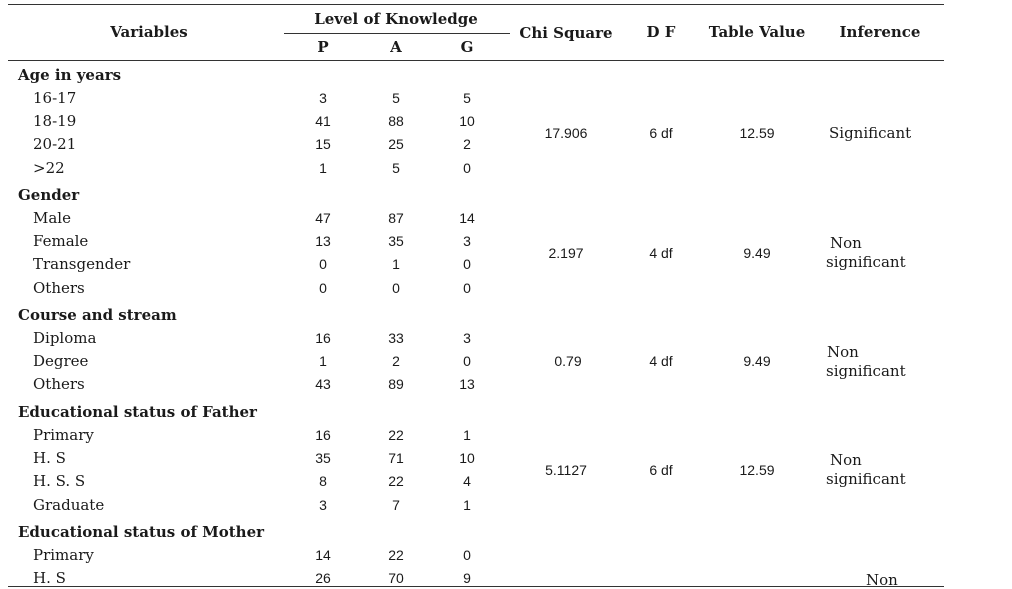 Image resolution: width=1012 pixels, height=589 pixels. What do you see at coordinates (55, 121) in the screenshot?
I see `row-label: 18-19` at bounding box center [55, 121].